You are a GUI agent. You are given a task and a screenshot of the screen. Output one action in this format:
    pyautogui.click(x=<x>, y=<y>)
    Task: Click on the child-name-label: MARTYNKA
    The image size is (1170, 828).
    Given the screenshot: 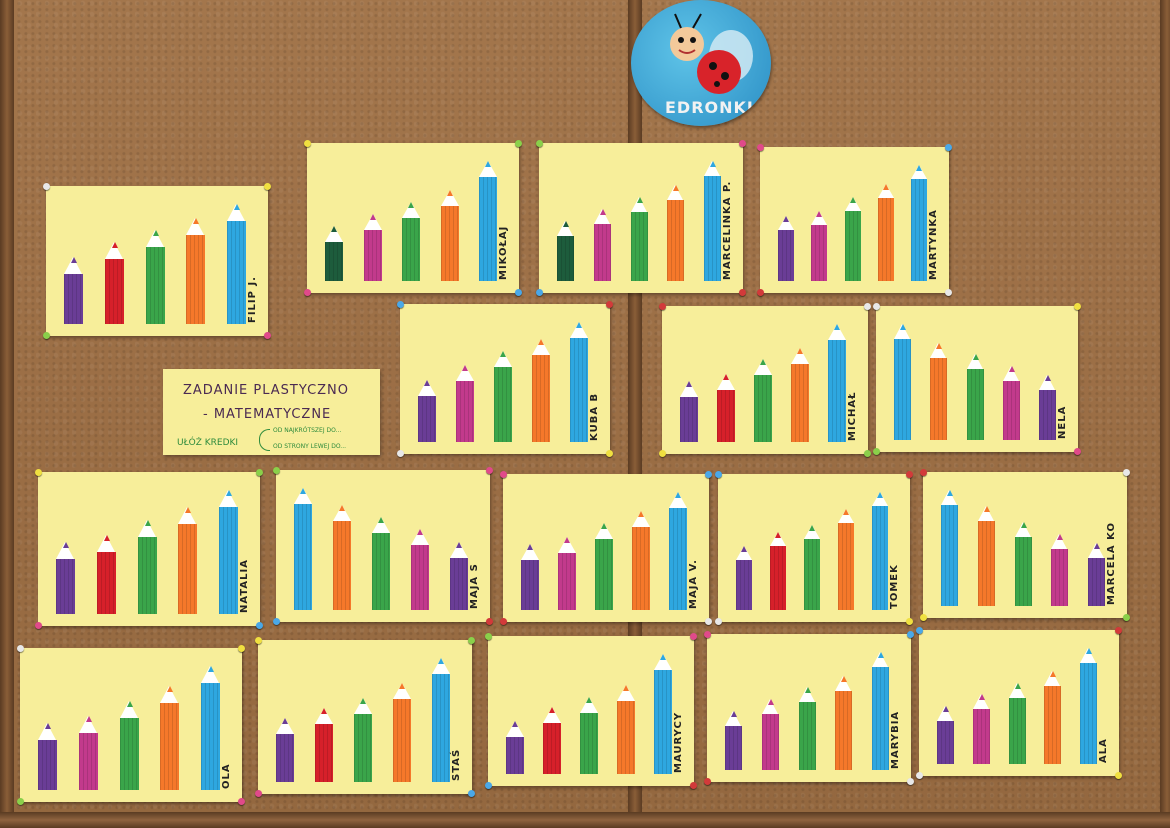 What is the action you would take?
    pyautogui.click(x=933, y=244)
    